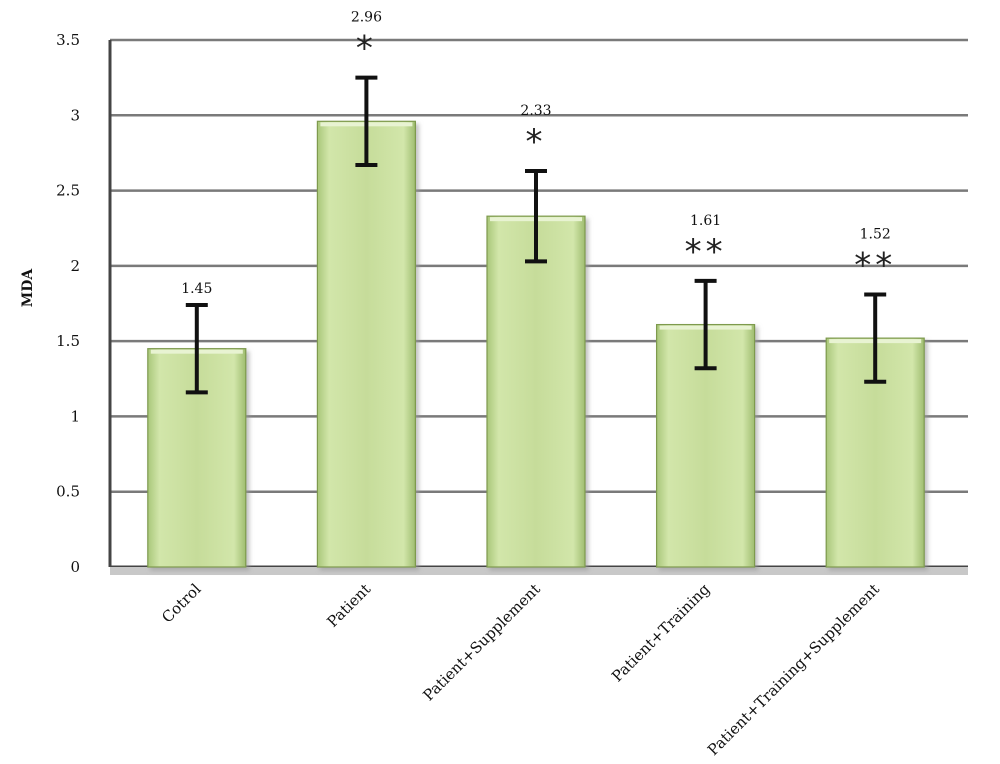 The height and width of the screenshot is (764, 1000). I want to click on value-label: 1.45, so click(196, 289).